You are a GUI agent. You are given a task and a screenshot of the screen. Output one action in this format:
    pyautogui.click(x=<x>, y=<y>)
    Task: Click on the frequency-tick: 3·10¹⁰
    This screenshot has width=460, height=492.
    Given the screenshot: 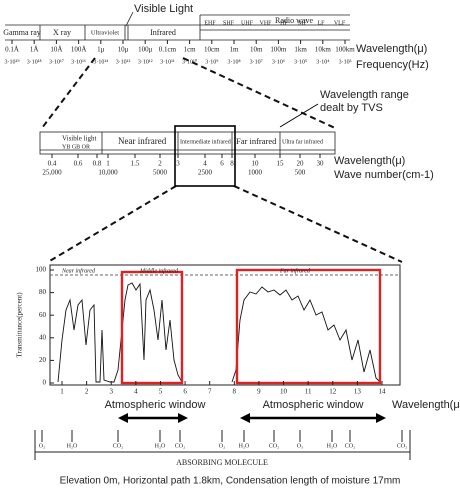 What is the action you would take?
    pyautogui.click(x=190, y=61)
    